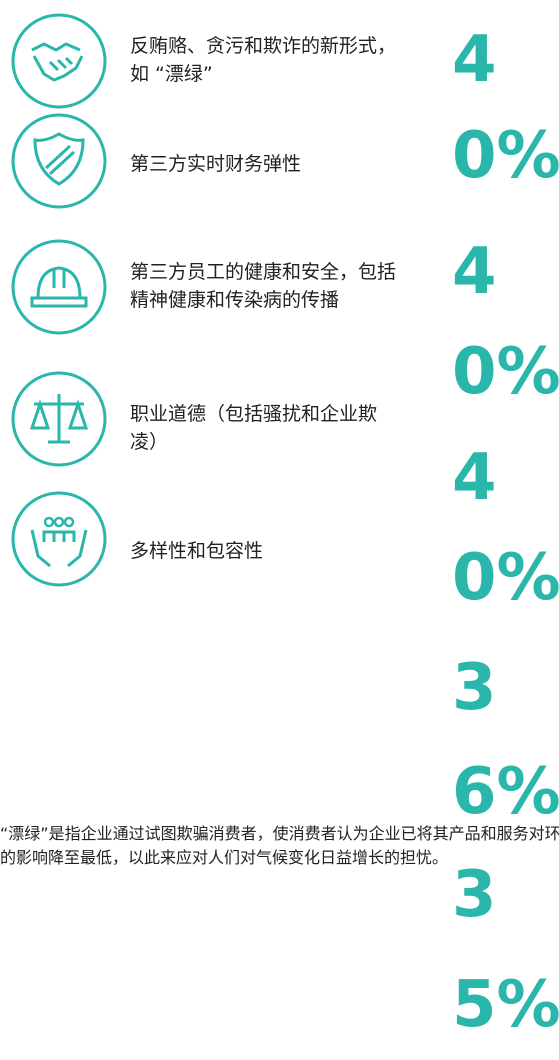 The image size is (559, 1060). Describe the element at coordinates (263, 286) in the screenshot. I see `item-label: 第三方员工的健康和安全，包括精神健康和传染病的传播` at that location.